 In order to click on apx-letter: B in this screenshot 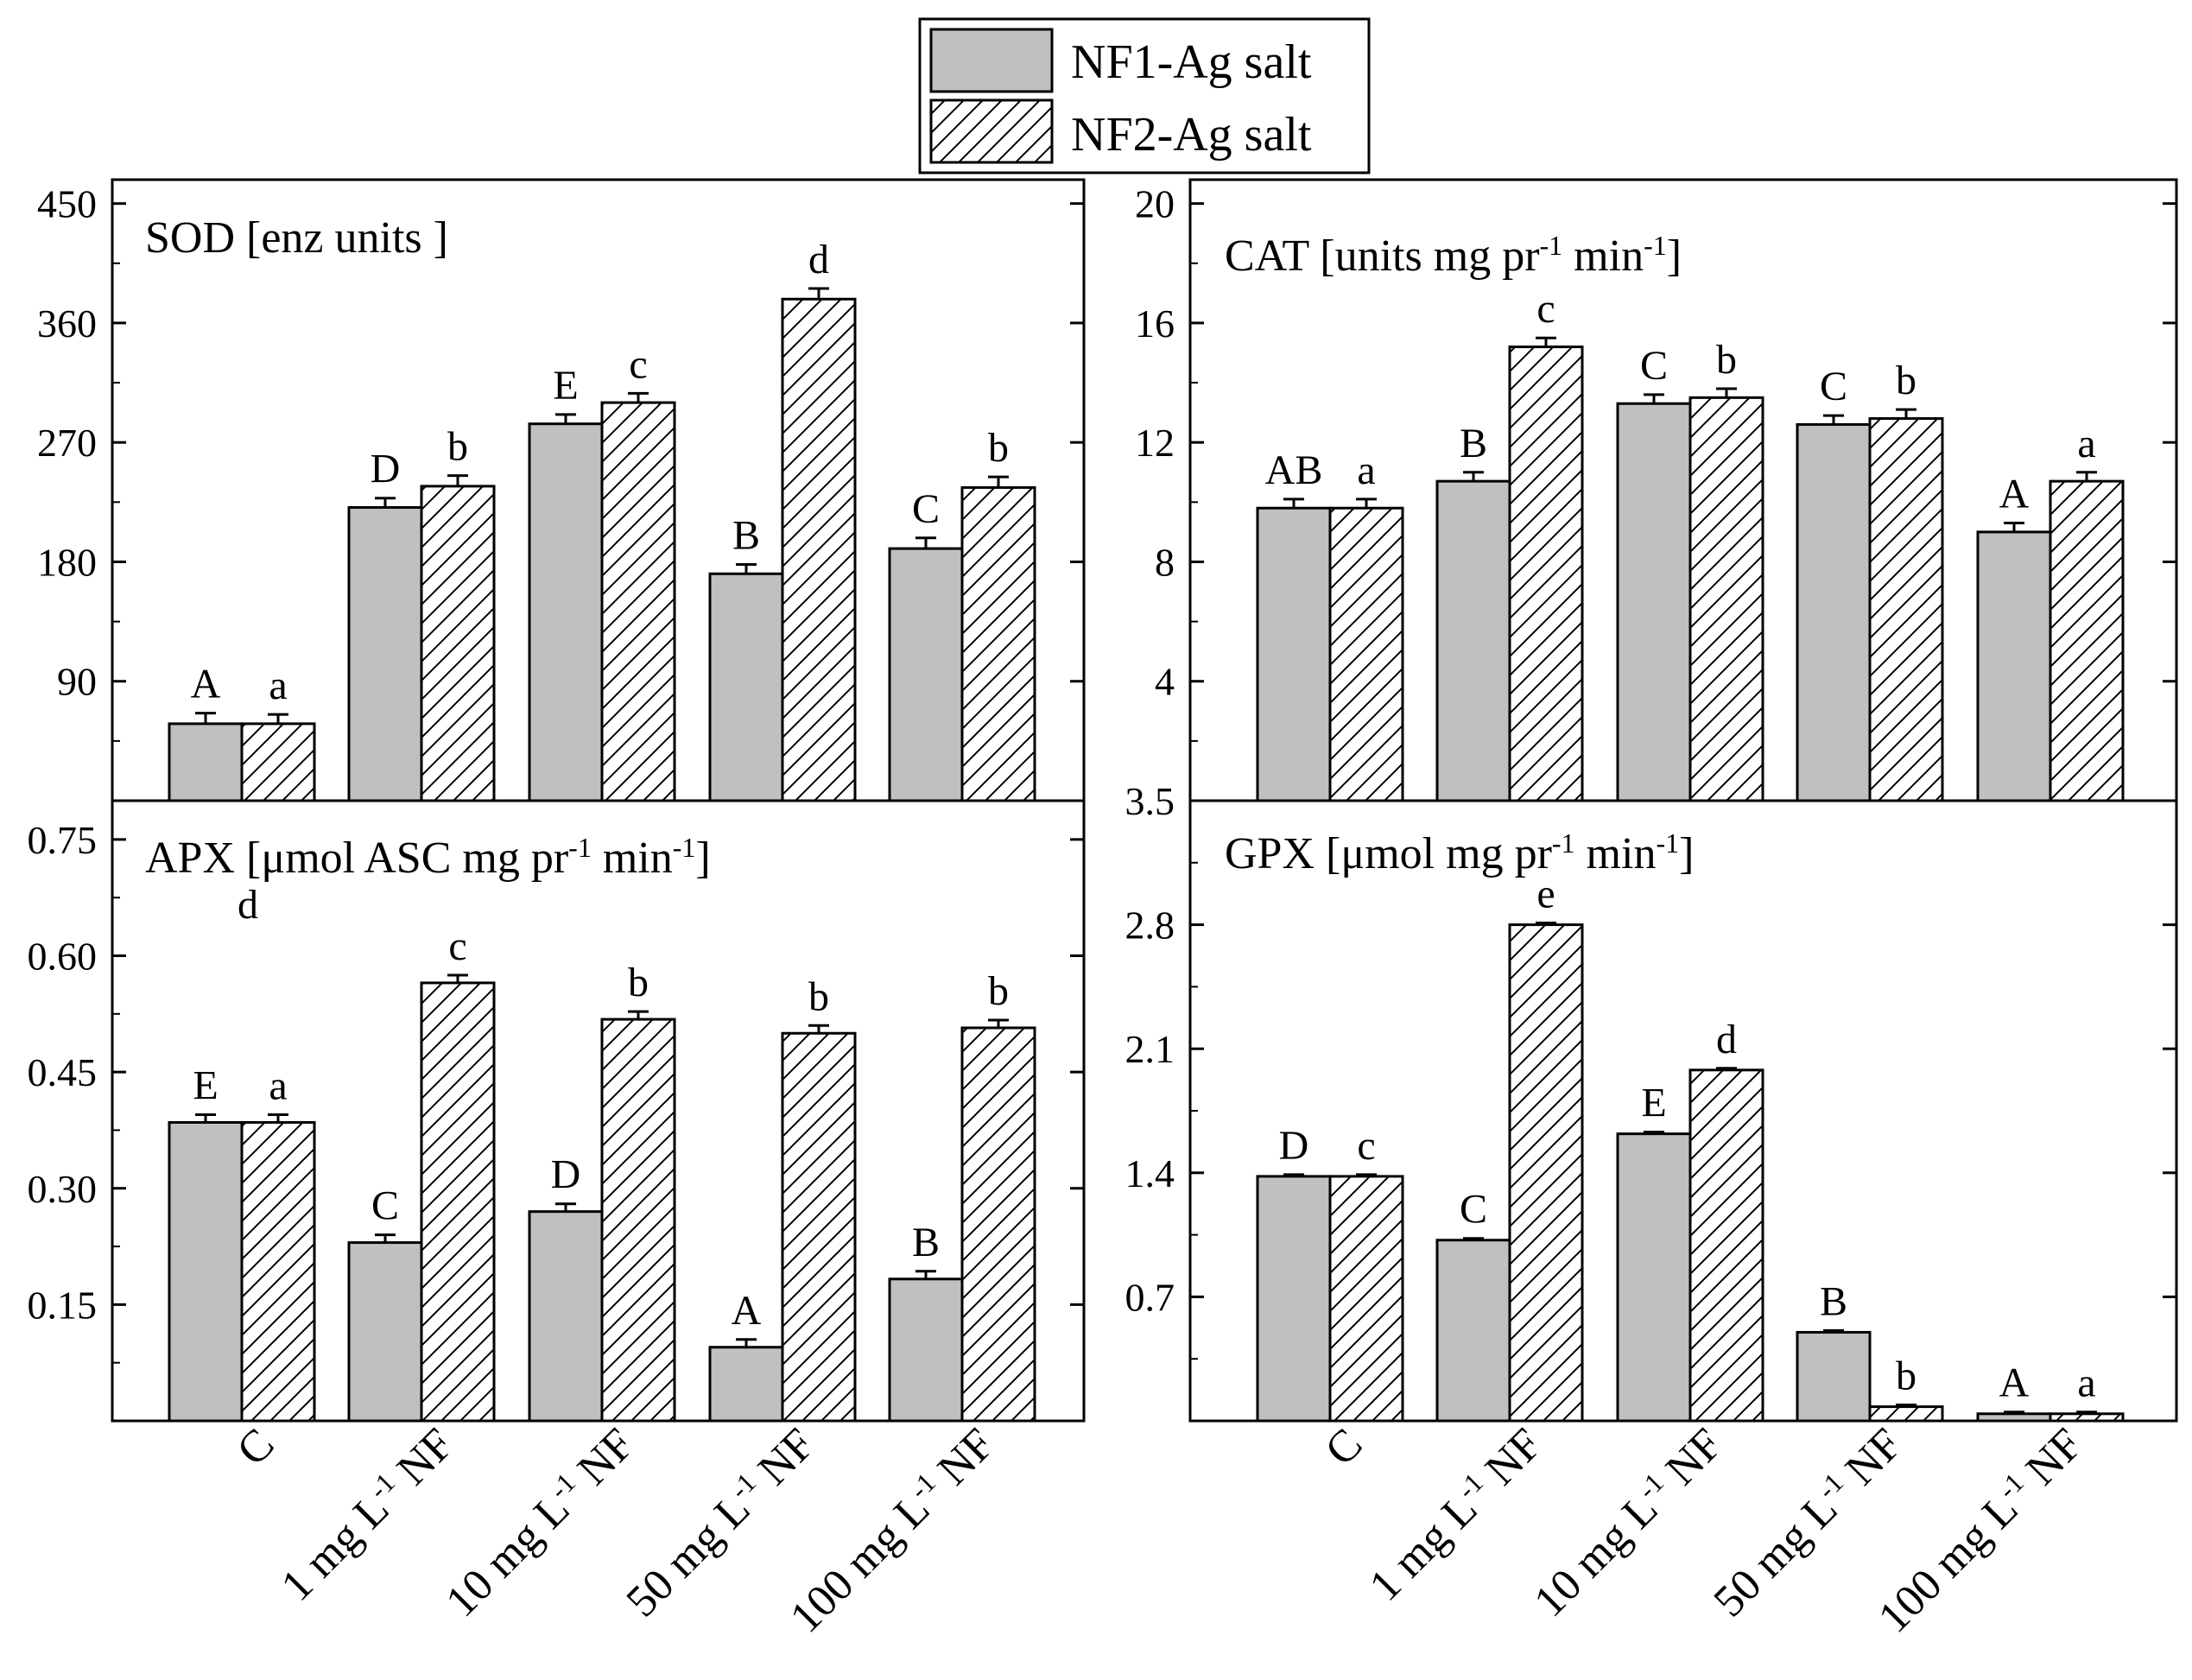, I will do `click(926, 1242)`.